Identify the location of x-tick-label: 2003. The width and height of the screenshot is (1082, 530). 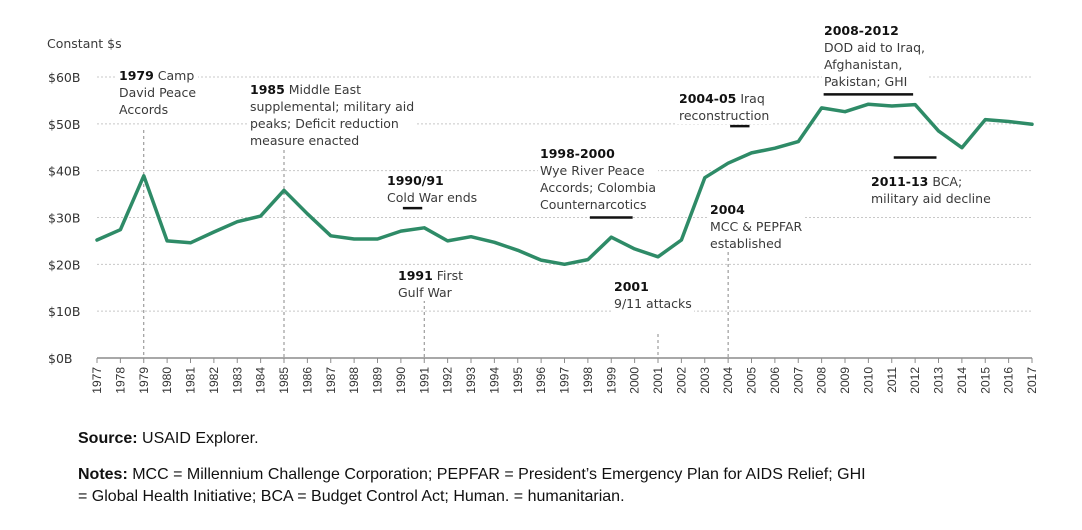
(705, 380).